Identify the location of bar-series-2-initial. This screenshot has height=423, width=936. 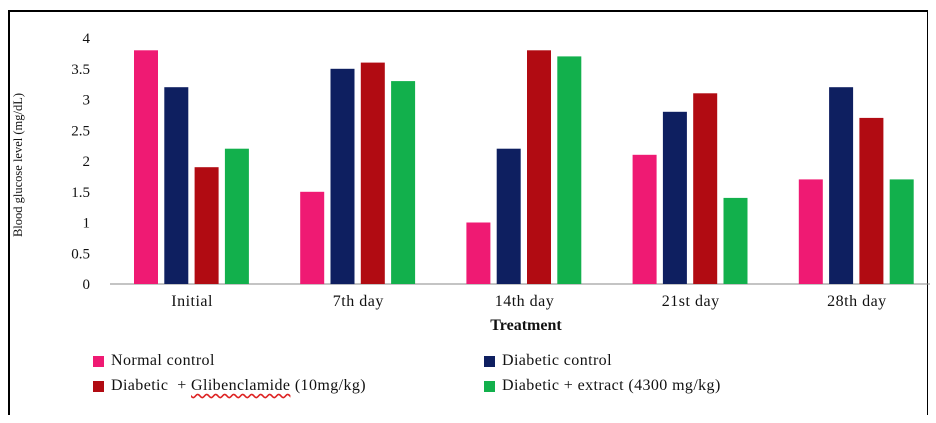
(176, 185).